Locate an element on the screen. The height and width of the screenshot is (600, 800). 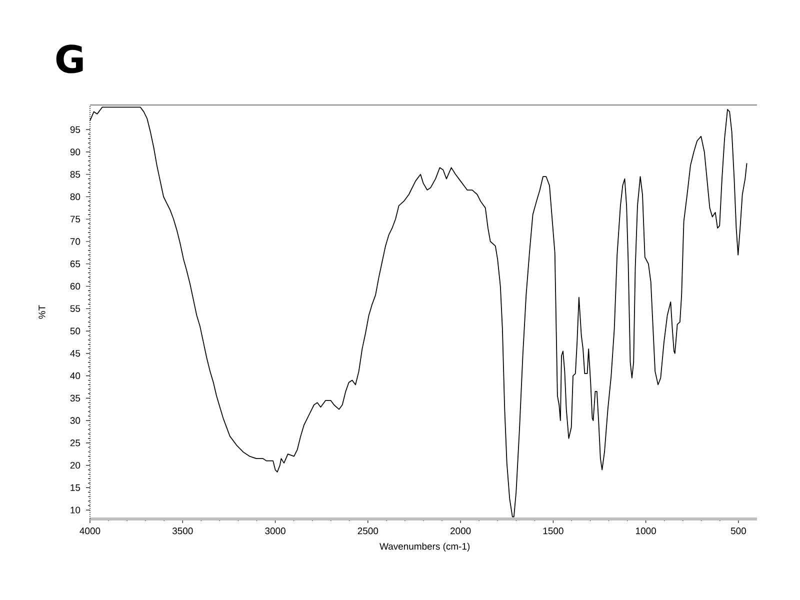
chart-title: G is located at coordinates (69, 59).